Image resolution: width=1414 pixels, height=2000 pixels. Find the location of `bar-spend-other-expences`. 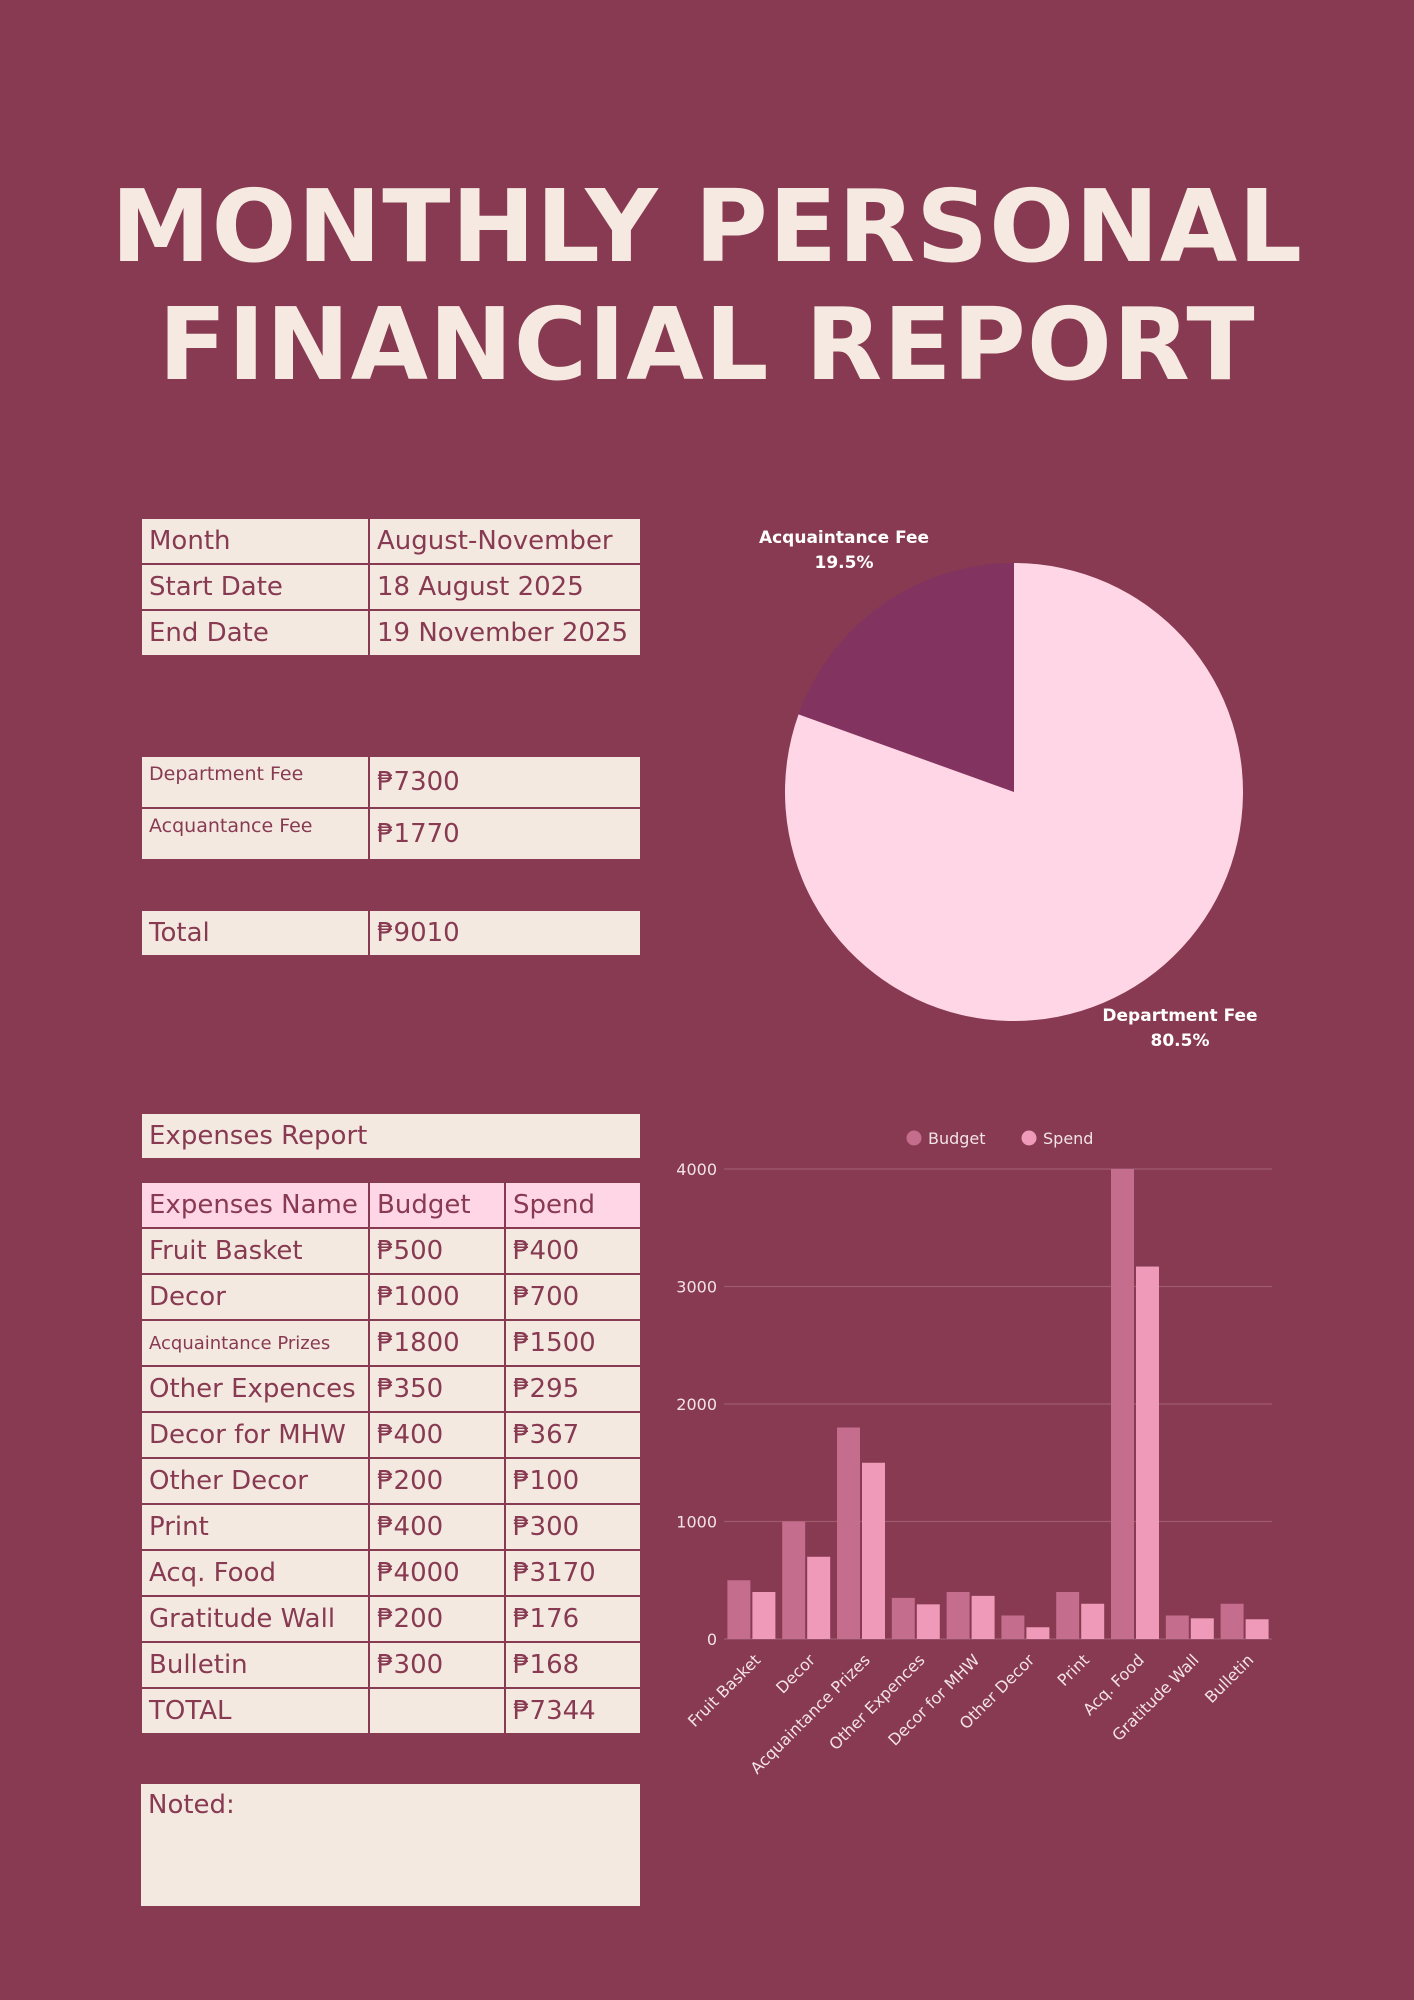

bar-spend-other-expences is located at coordinates (928, 1621).